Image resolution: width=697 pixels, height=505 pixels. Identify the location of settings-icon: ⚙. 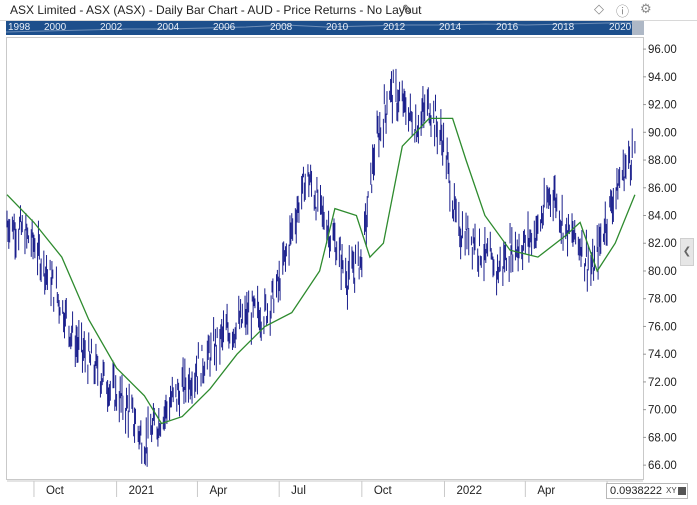
(646, 8).